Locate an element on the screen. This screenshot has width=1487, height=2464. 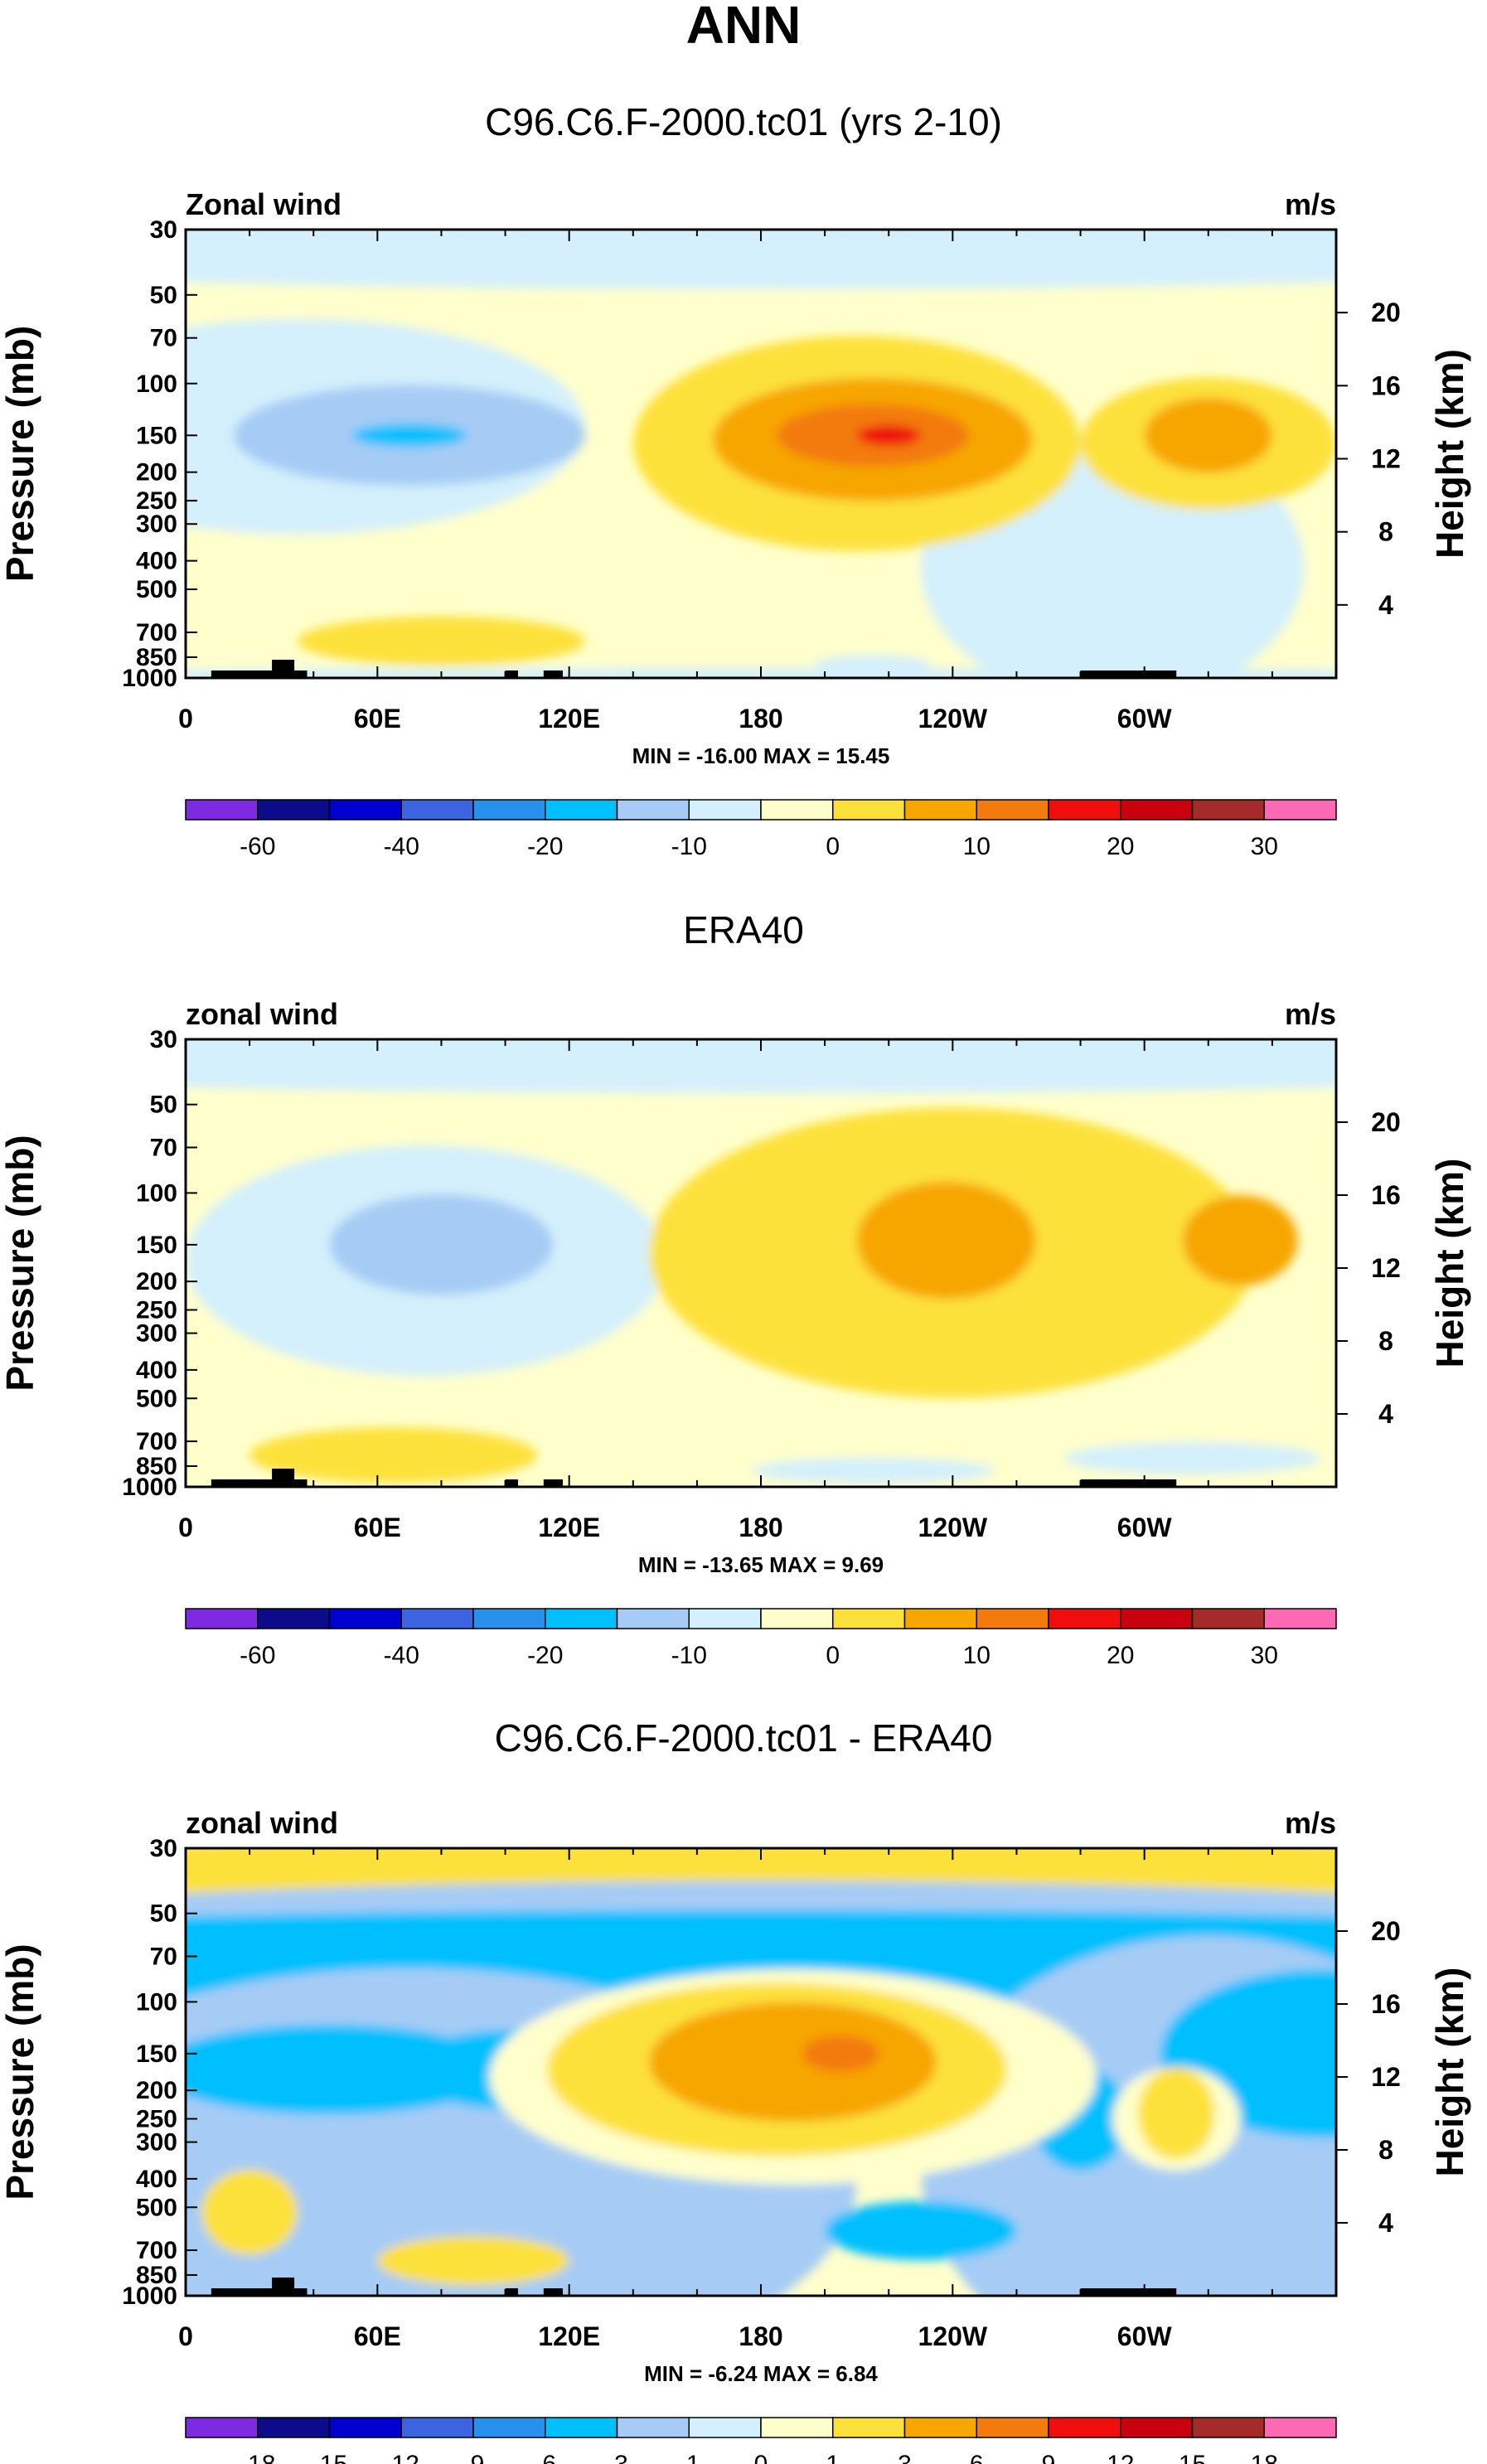
page-title: ANN is located at coordinates (744, 27).